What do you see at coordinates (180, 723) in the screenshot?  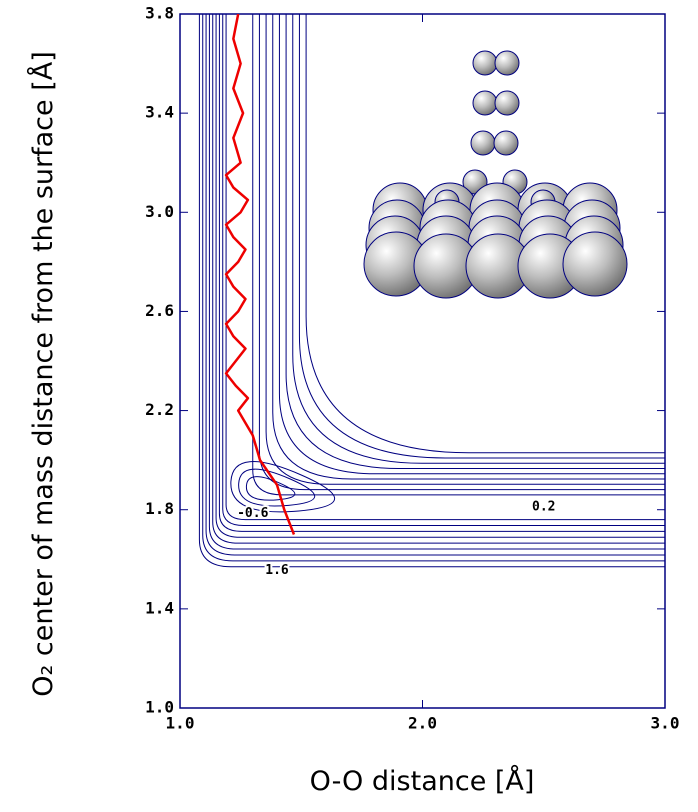 I see `x-tick-label: 1.0` at bounding box center [180, 723].